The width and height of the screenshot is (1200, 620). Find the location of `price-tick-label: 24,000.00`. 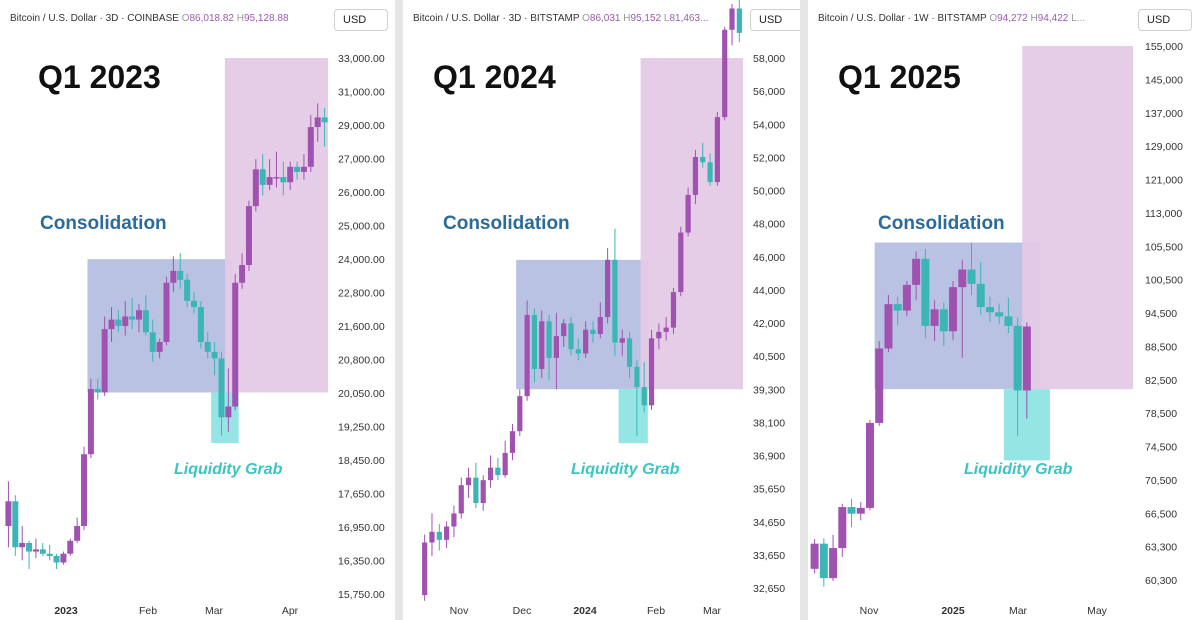

price-tick-label: 24,000.00 is located at coordinates (361, 260).